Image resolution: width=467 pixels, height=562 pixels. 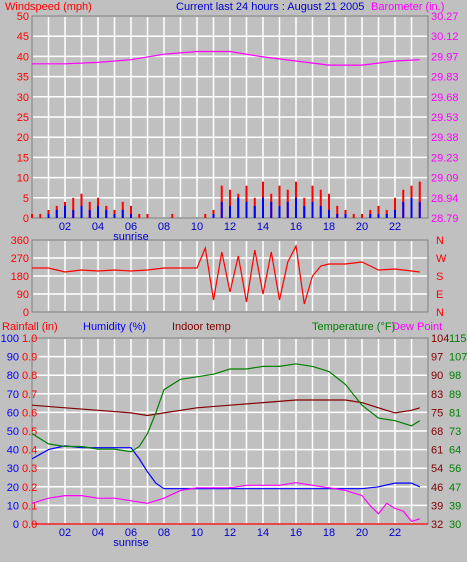 What do you see at coordinates (10, 339) in the screenshot?
I see `humidity-tick-label: 100` at bounding box center [10, 339].